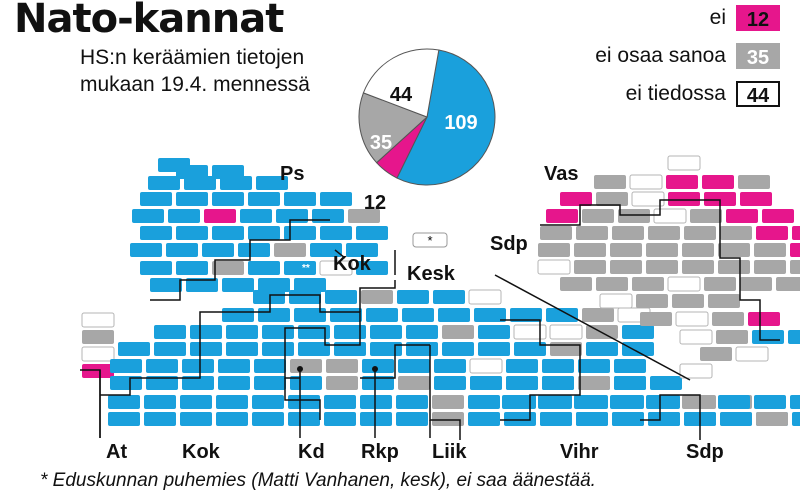 This screenshot has height=500, width=800. I want to click on party-label-ps: Ps, so click(292, 174).